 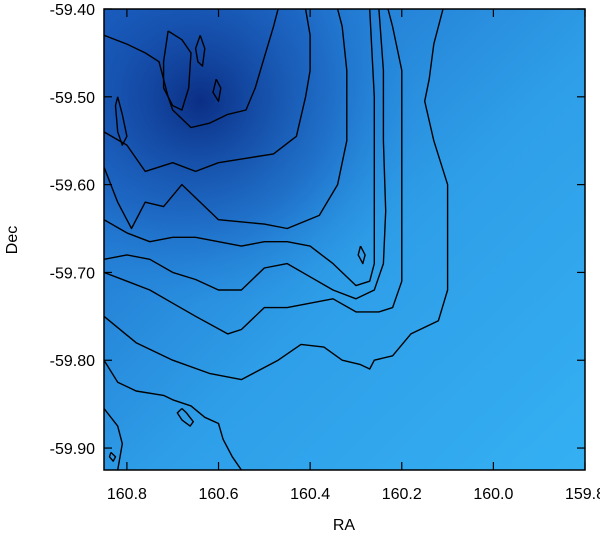 What do you see at coordinates (72, 186) in the screenshot?
I see `y-tick-label-3: -59.60` at bounding box center [72, 186].